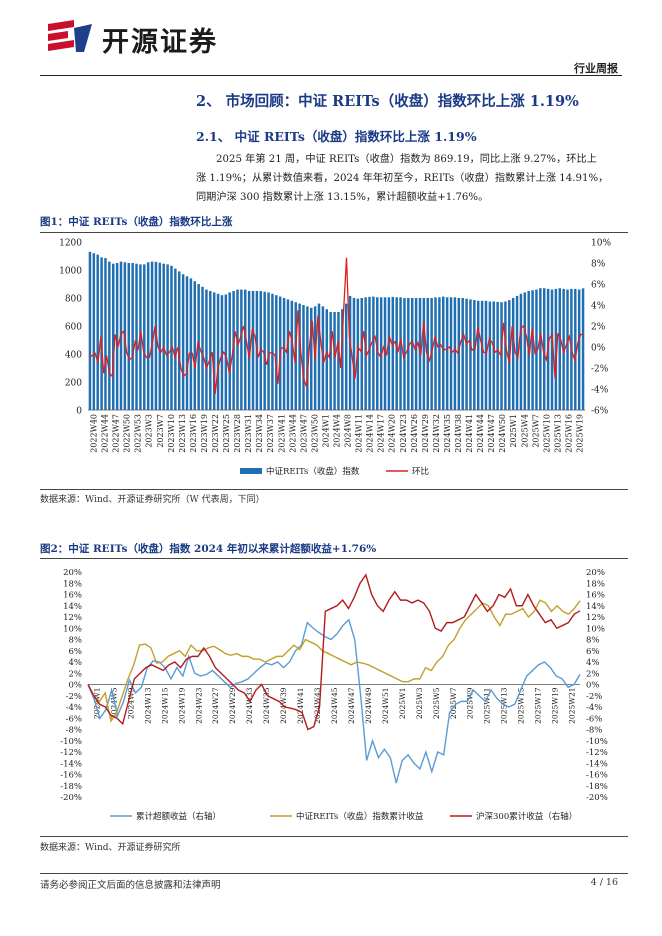  I want to click on x-tick-label: 2025W3, so click(419, 703).